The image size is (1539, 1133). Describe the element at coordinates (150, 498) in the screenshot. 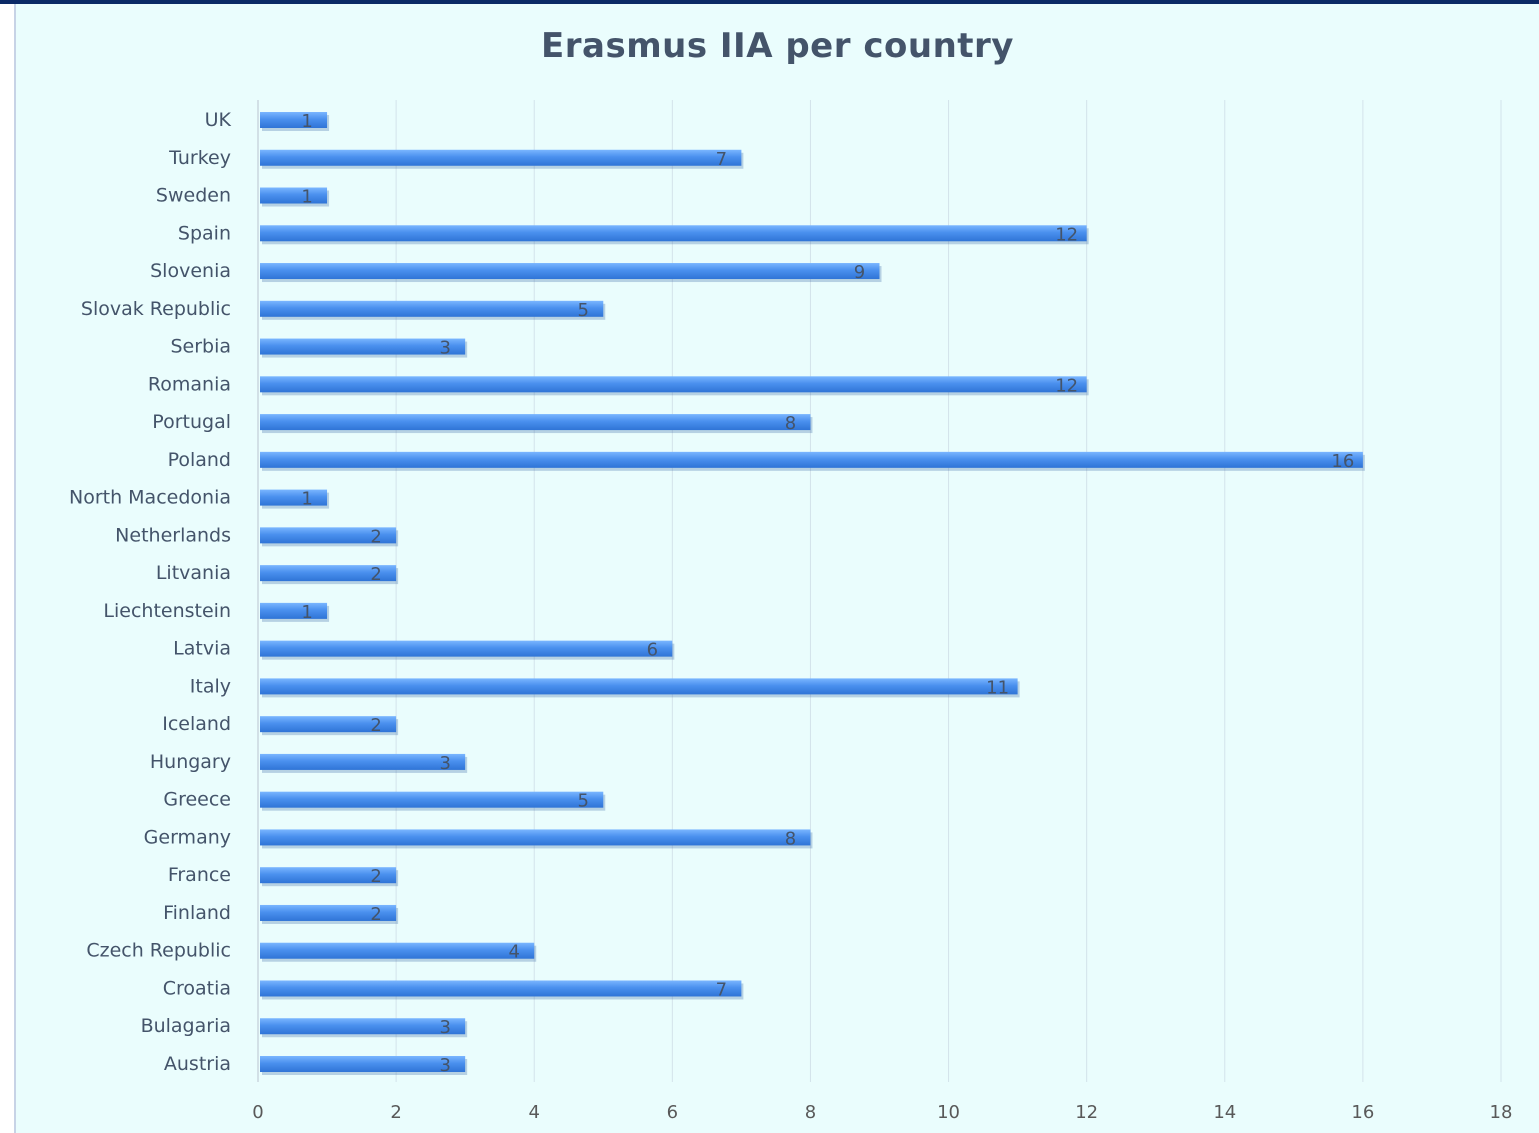

I see `category-label: North Macedonia` at that location.